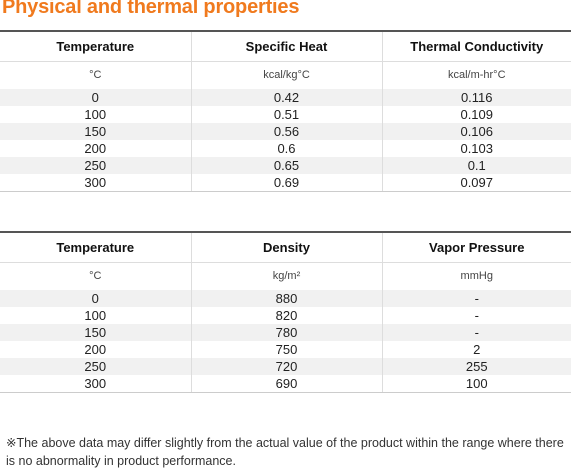  I want to click on column-header: Density, so click(286, 247).